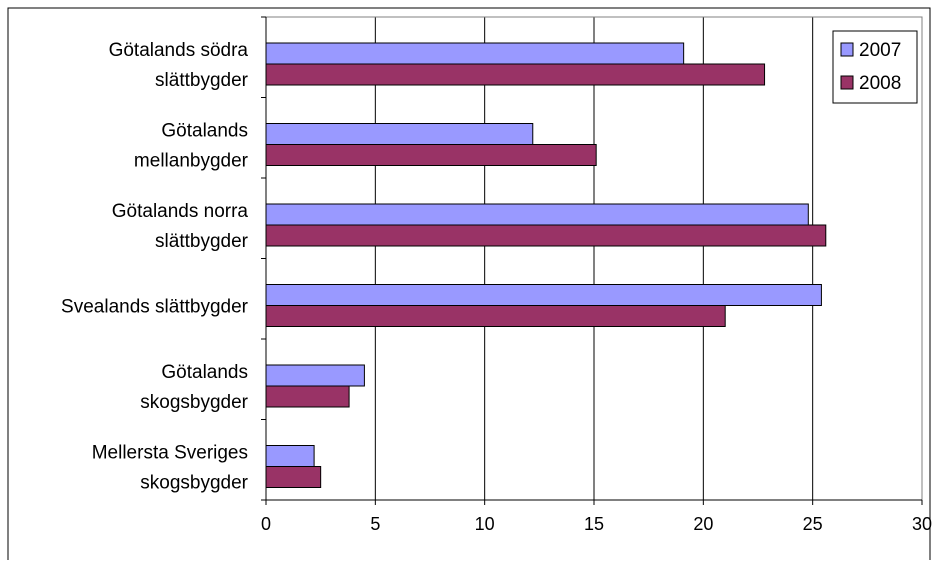 The height and width of the screenshot is (574, 937). Describe the element at coordinates (180, 226) in the screenshot. I see `category-label-2: Götalands norra slättbygder` at that location.